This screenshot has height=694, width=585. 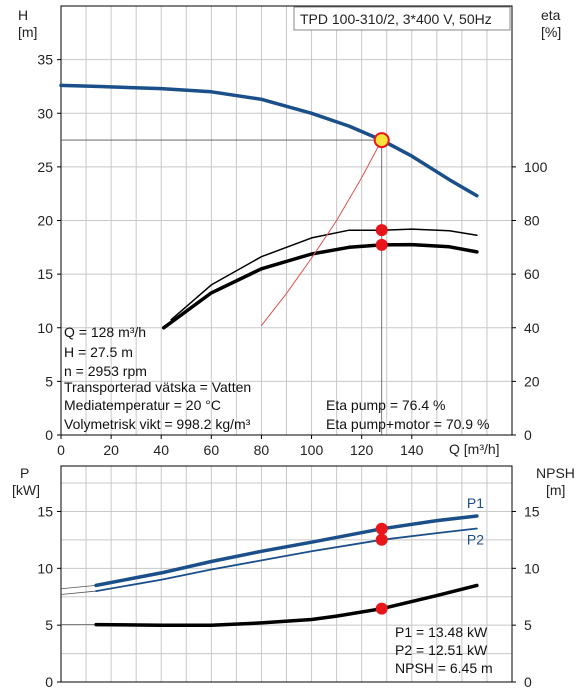 What do you see at coordinates (532, 568) in the screenshot?
I see `npsh-tick-label: 10` at bounding box center [532, 568].